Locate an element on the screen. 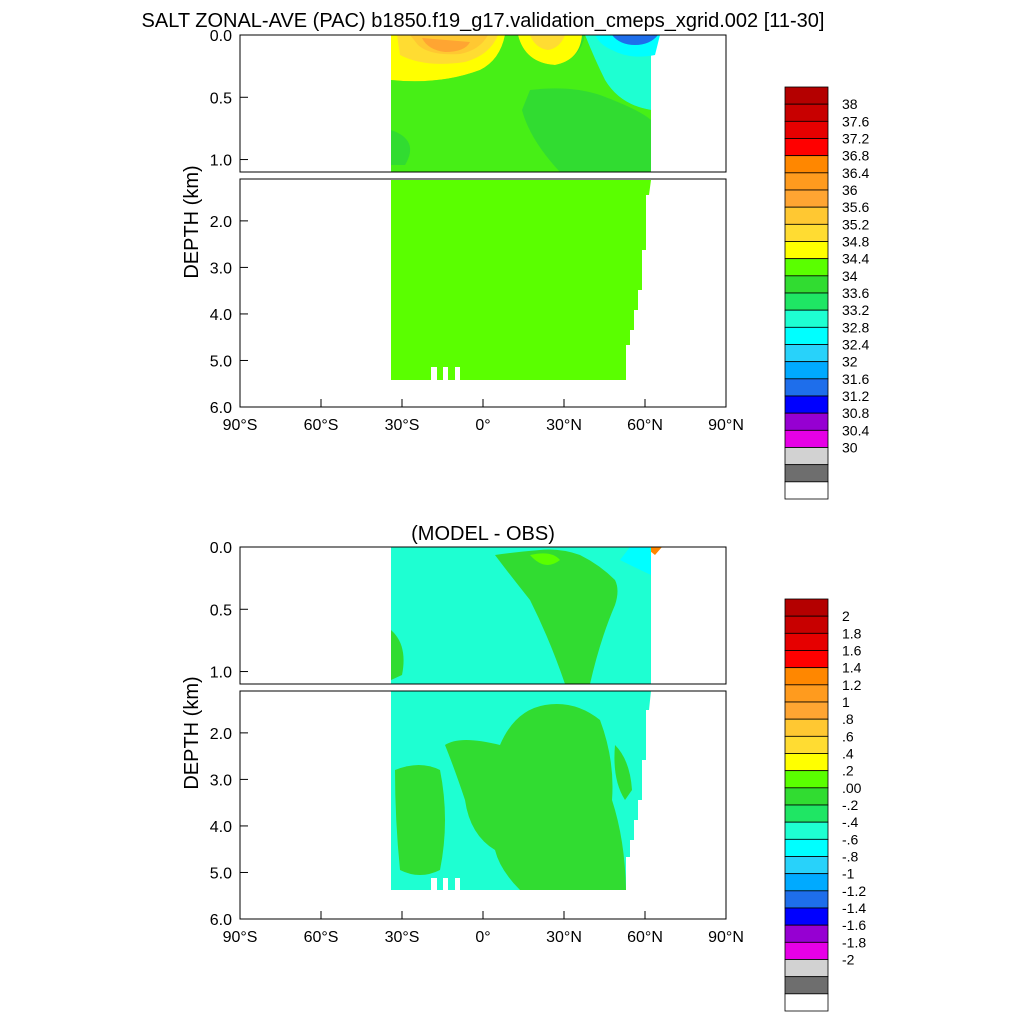  colorbar-label: 35.6 is located at coordinates (855, 207).